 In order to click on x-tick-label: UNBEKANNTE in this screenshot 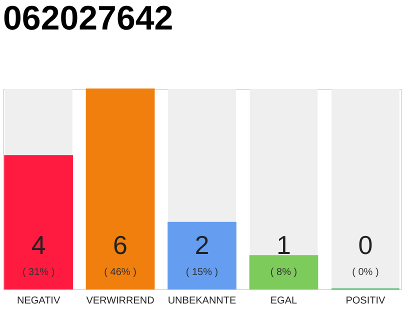, I will do `click(202, 301)`.